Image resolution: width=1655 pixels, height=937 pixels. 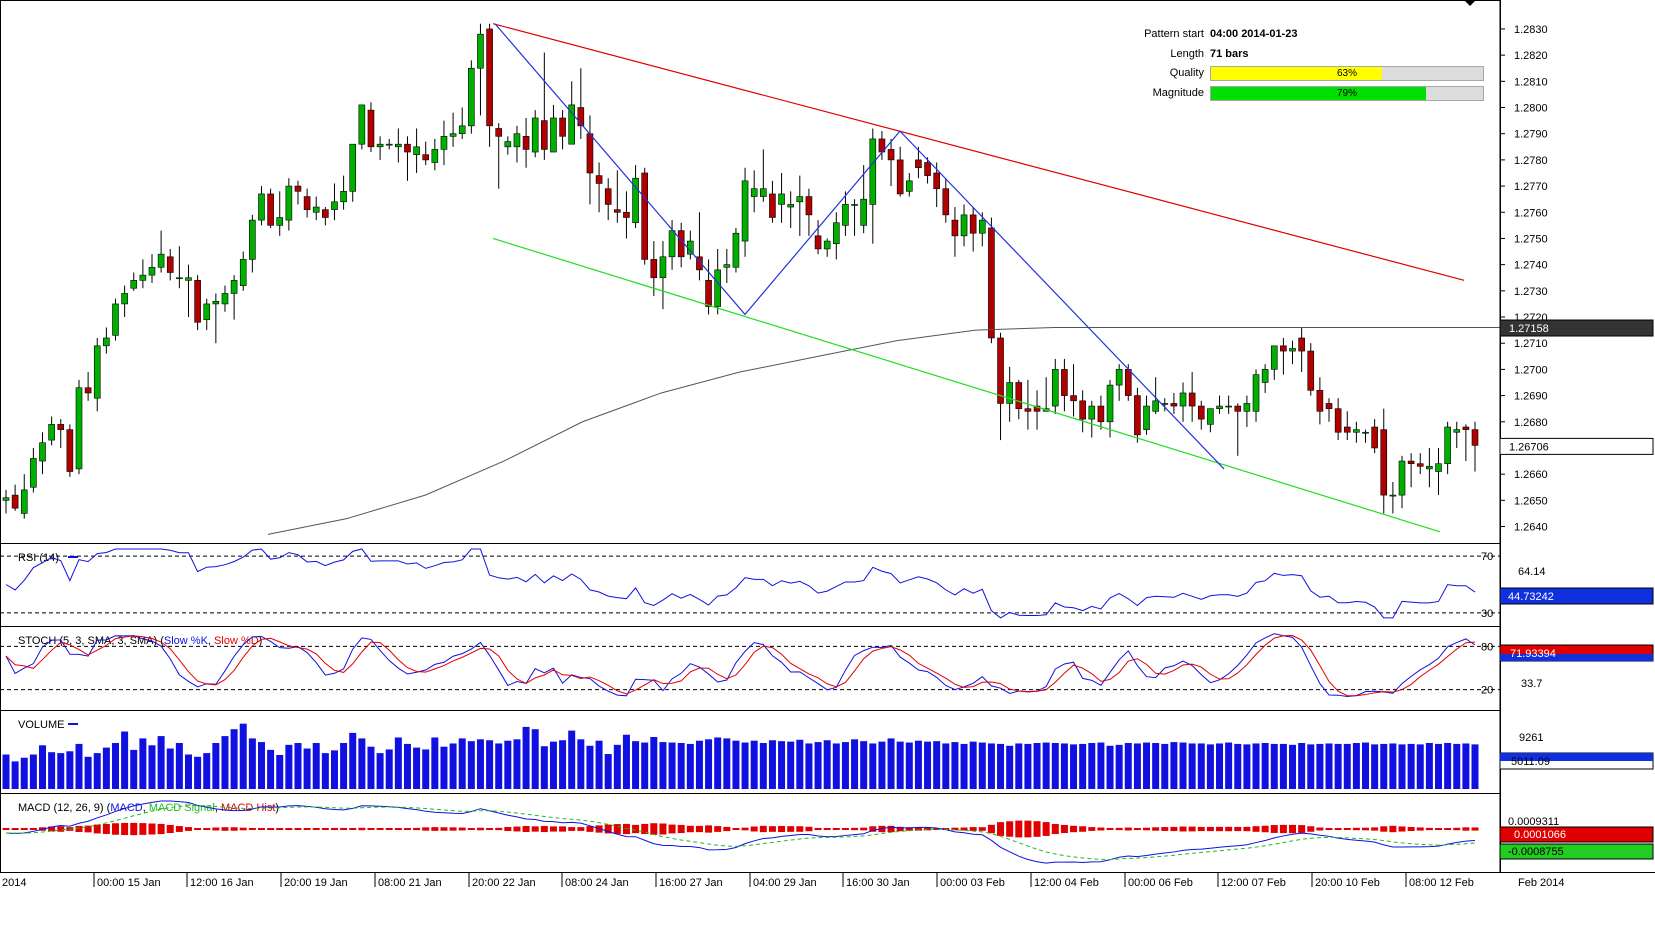 I want to click on magnitude-bar-fill, so click(x=1318, y=93).